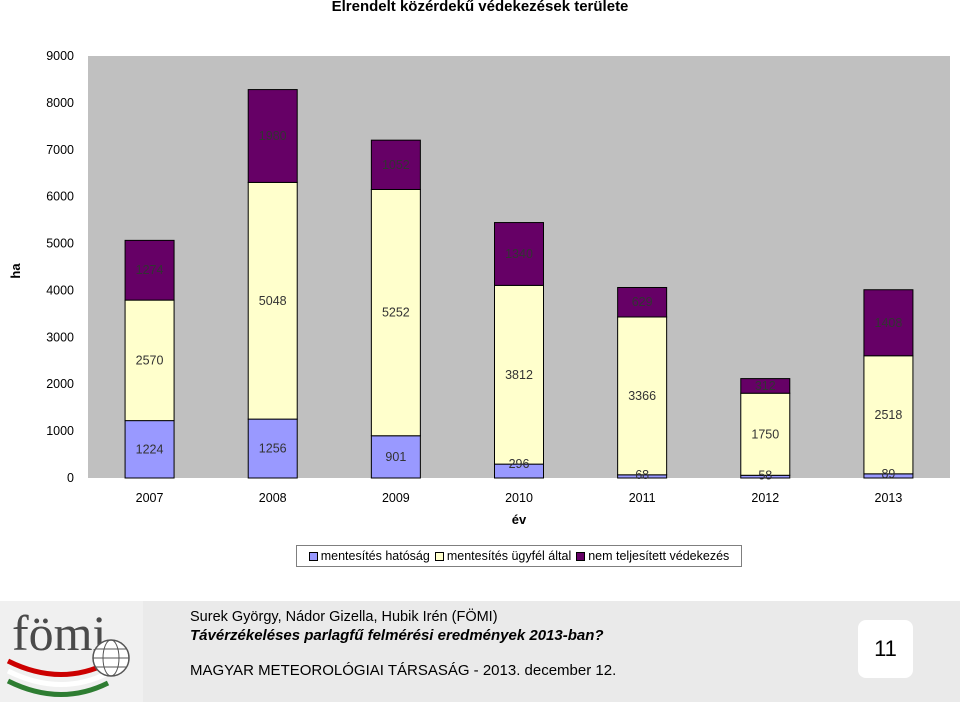 The height and width of the screenshot is (702, 960). I want to click on data-label: 1224, so click(150, 449).